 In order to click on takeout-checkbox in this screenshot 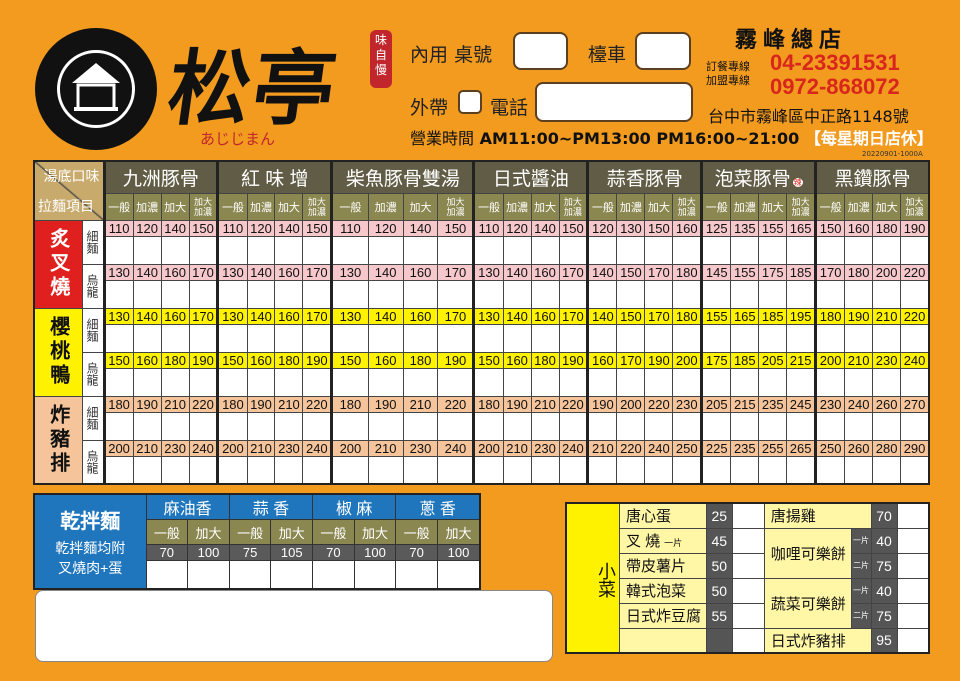, I will do `click(470, 102)`.